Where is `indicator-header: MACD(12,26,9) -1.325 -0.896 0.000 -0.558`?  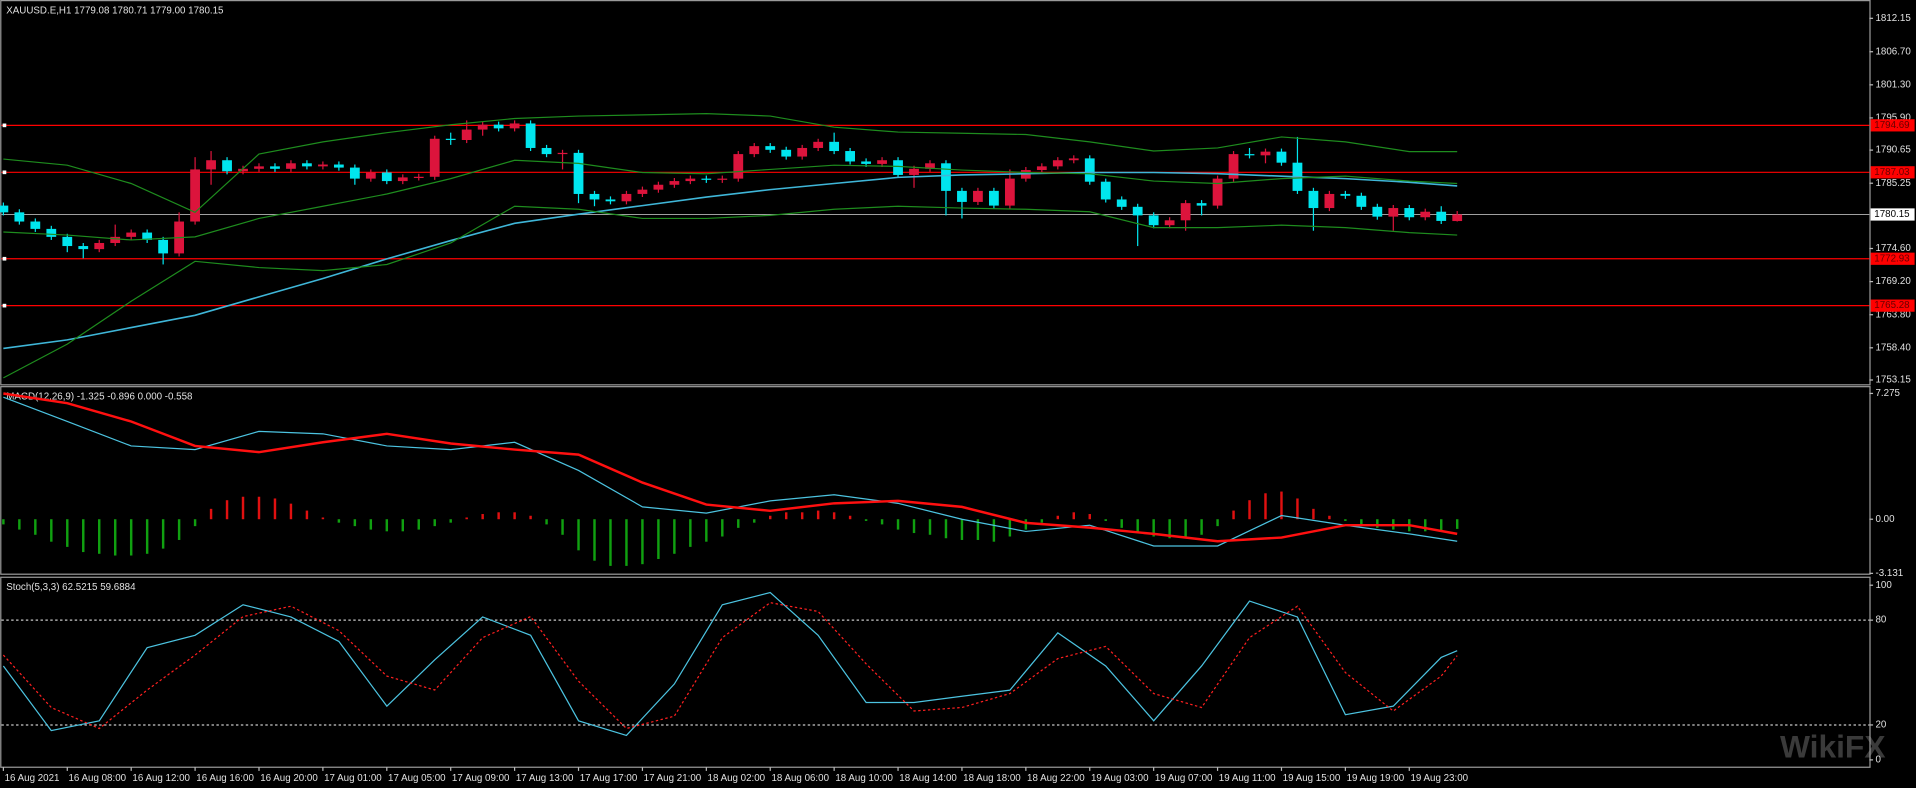
indicator-header: MACD(12,26,9) -1.325 -0.896 0.000 -0.558 is located at coordinates (99, 397).